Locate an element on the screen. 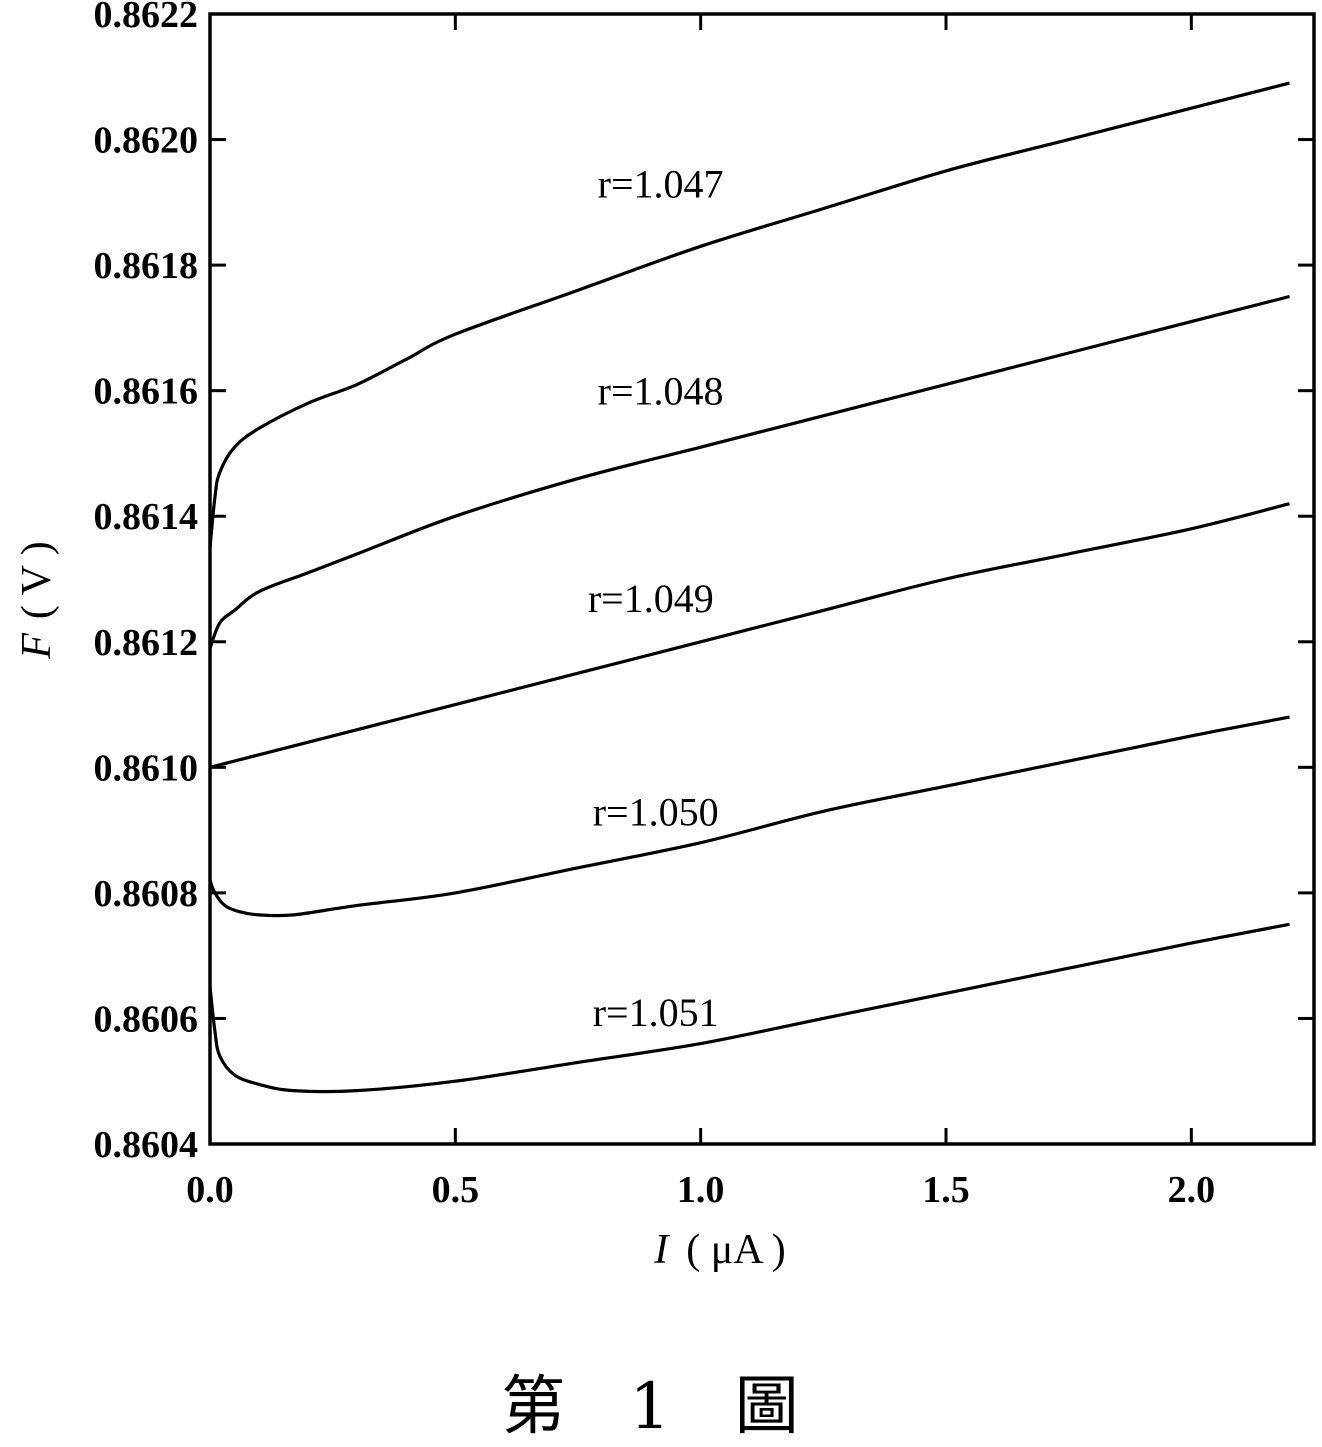  series-label: r=1.050 is located at coordinates (656, 811).